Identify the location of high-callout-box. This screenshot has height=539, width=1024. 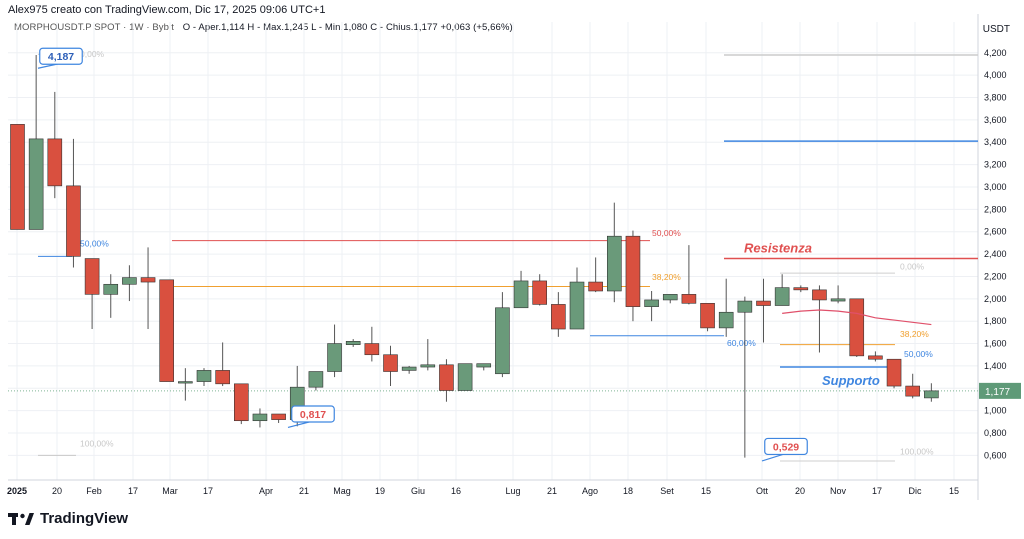
(61, 56).